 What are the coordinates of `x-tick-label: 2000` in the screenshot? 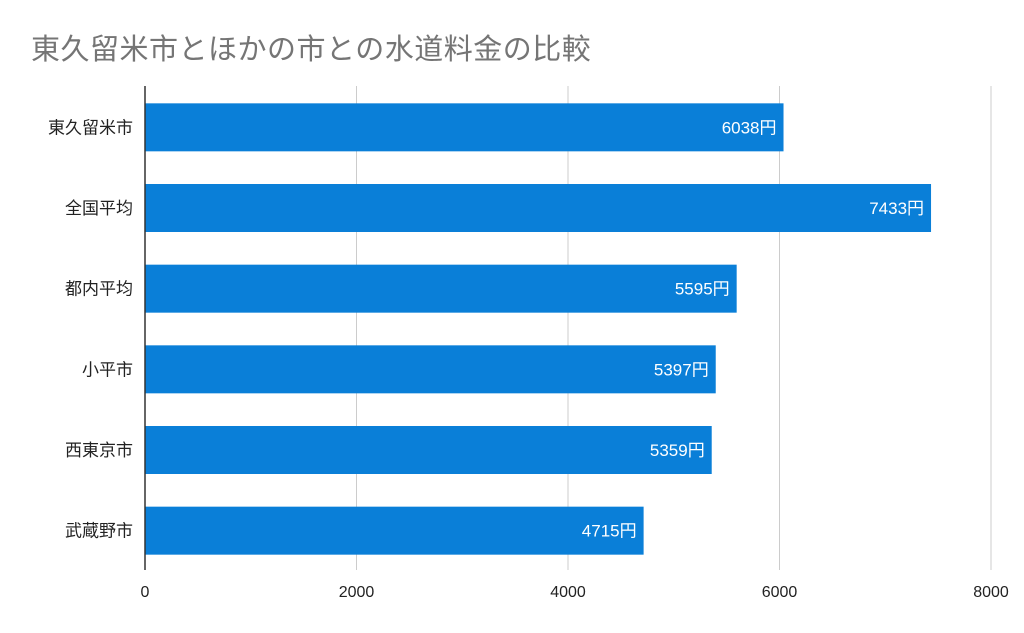 It's located at (357, 592).